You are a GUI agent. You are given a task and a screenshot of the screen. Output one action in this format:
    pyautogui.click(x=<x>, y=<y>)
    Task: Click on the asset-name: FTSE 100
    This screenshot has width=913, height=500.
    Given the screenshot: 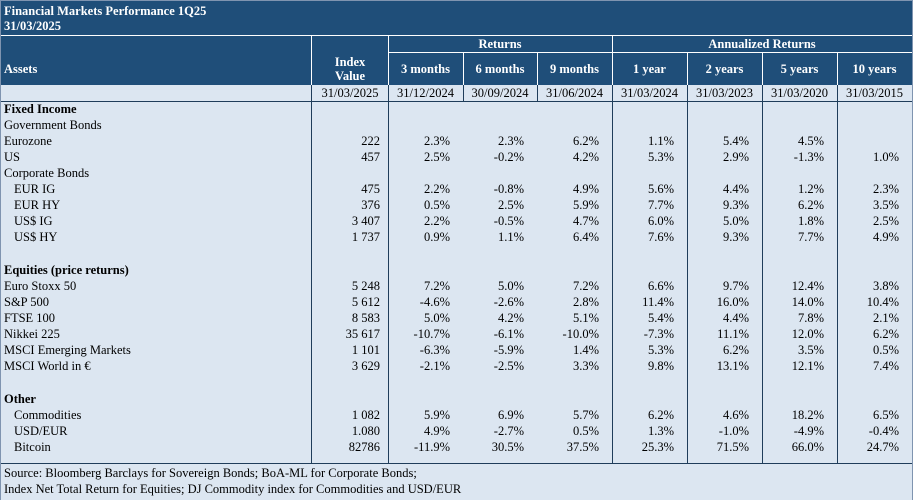 What is the action you would take?
    pyautogui.click(x=30, y=318)
    